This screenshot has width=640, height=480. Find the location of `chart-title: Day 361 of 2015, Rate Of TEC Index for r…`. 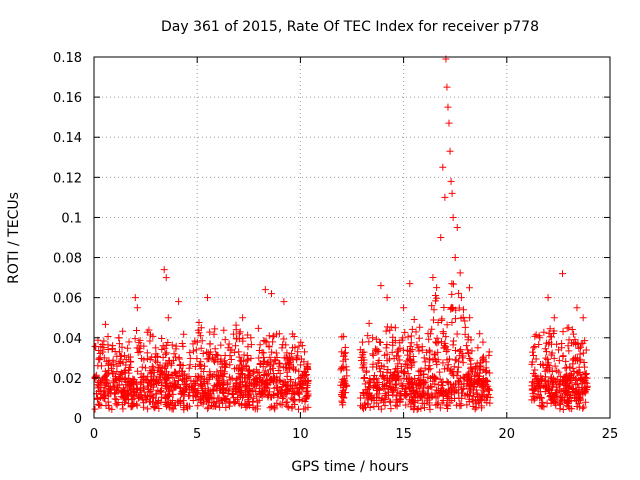

chart-title: Day 361 of 2015, Rate Of TEC Index for r… is located at coordinates (350, 27).